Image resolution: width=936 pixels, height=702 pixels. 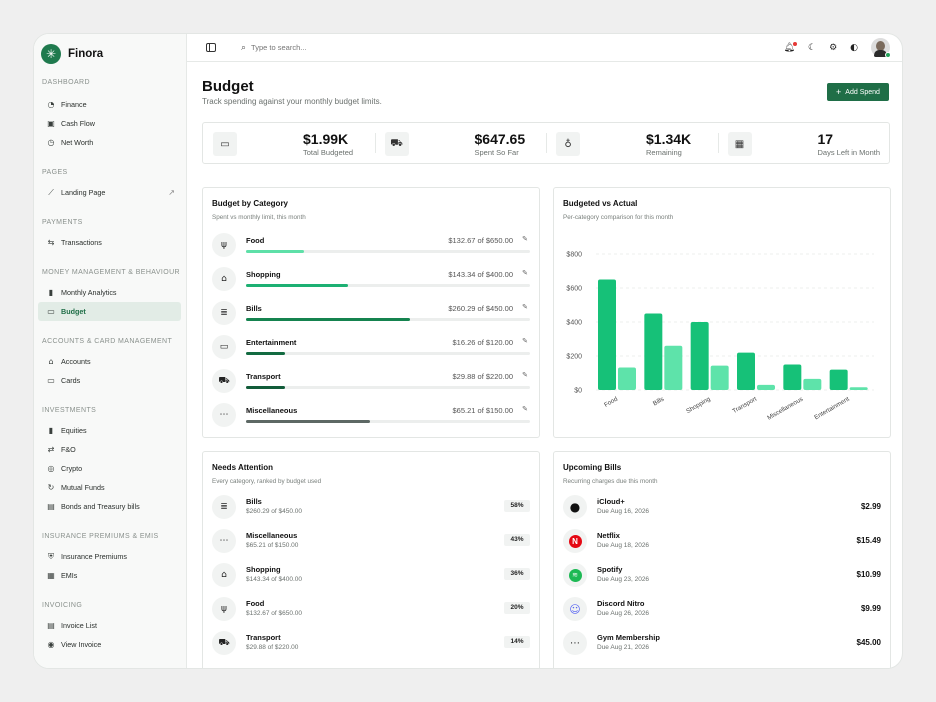 What do you see at coordinates (272, 535) in the screenshot?
I see `attention-name: Miscellaneous` at bounding box center [272, 535].